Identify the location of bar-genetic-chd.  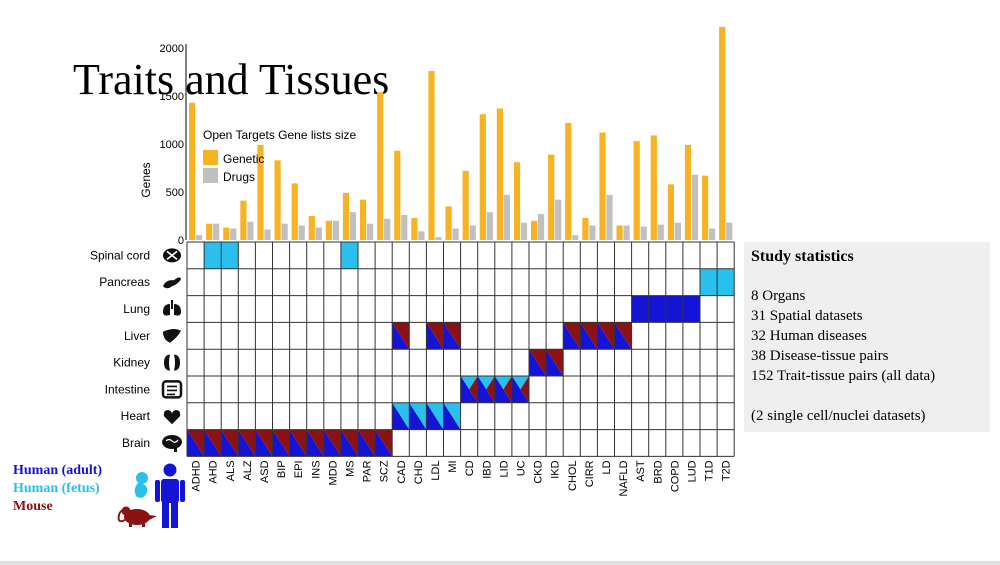
(414, 228).